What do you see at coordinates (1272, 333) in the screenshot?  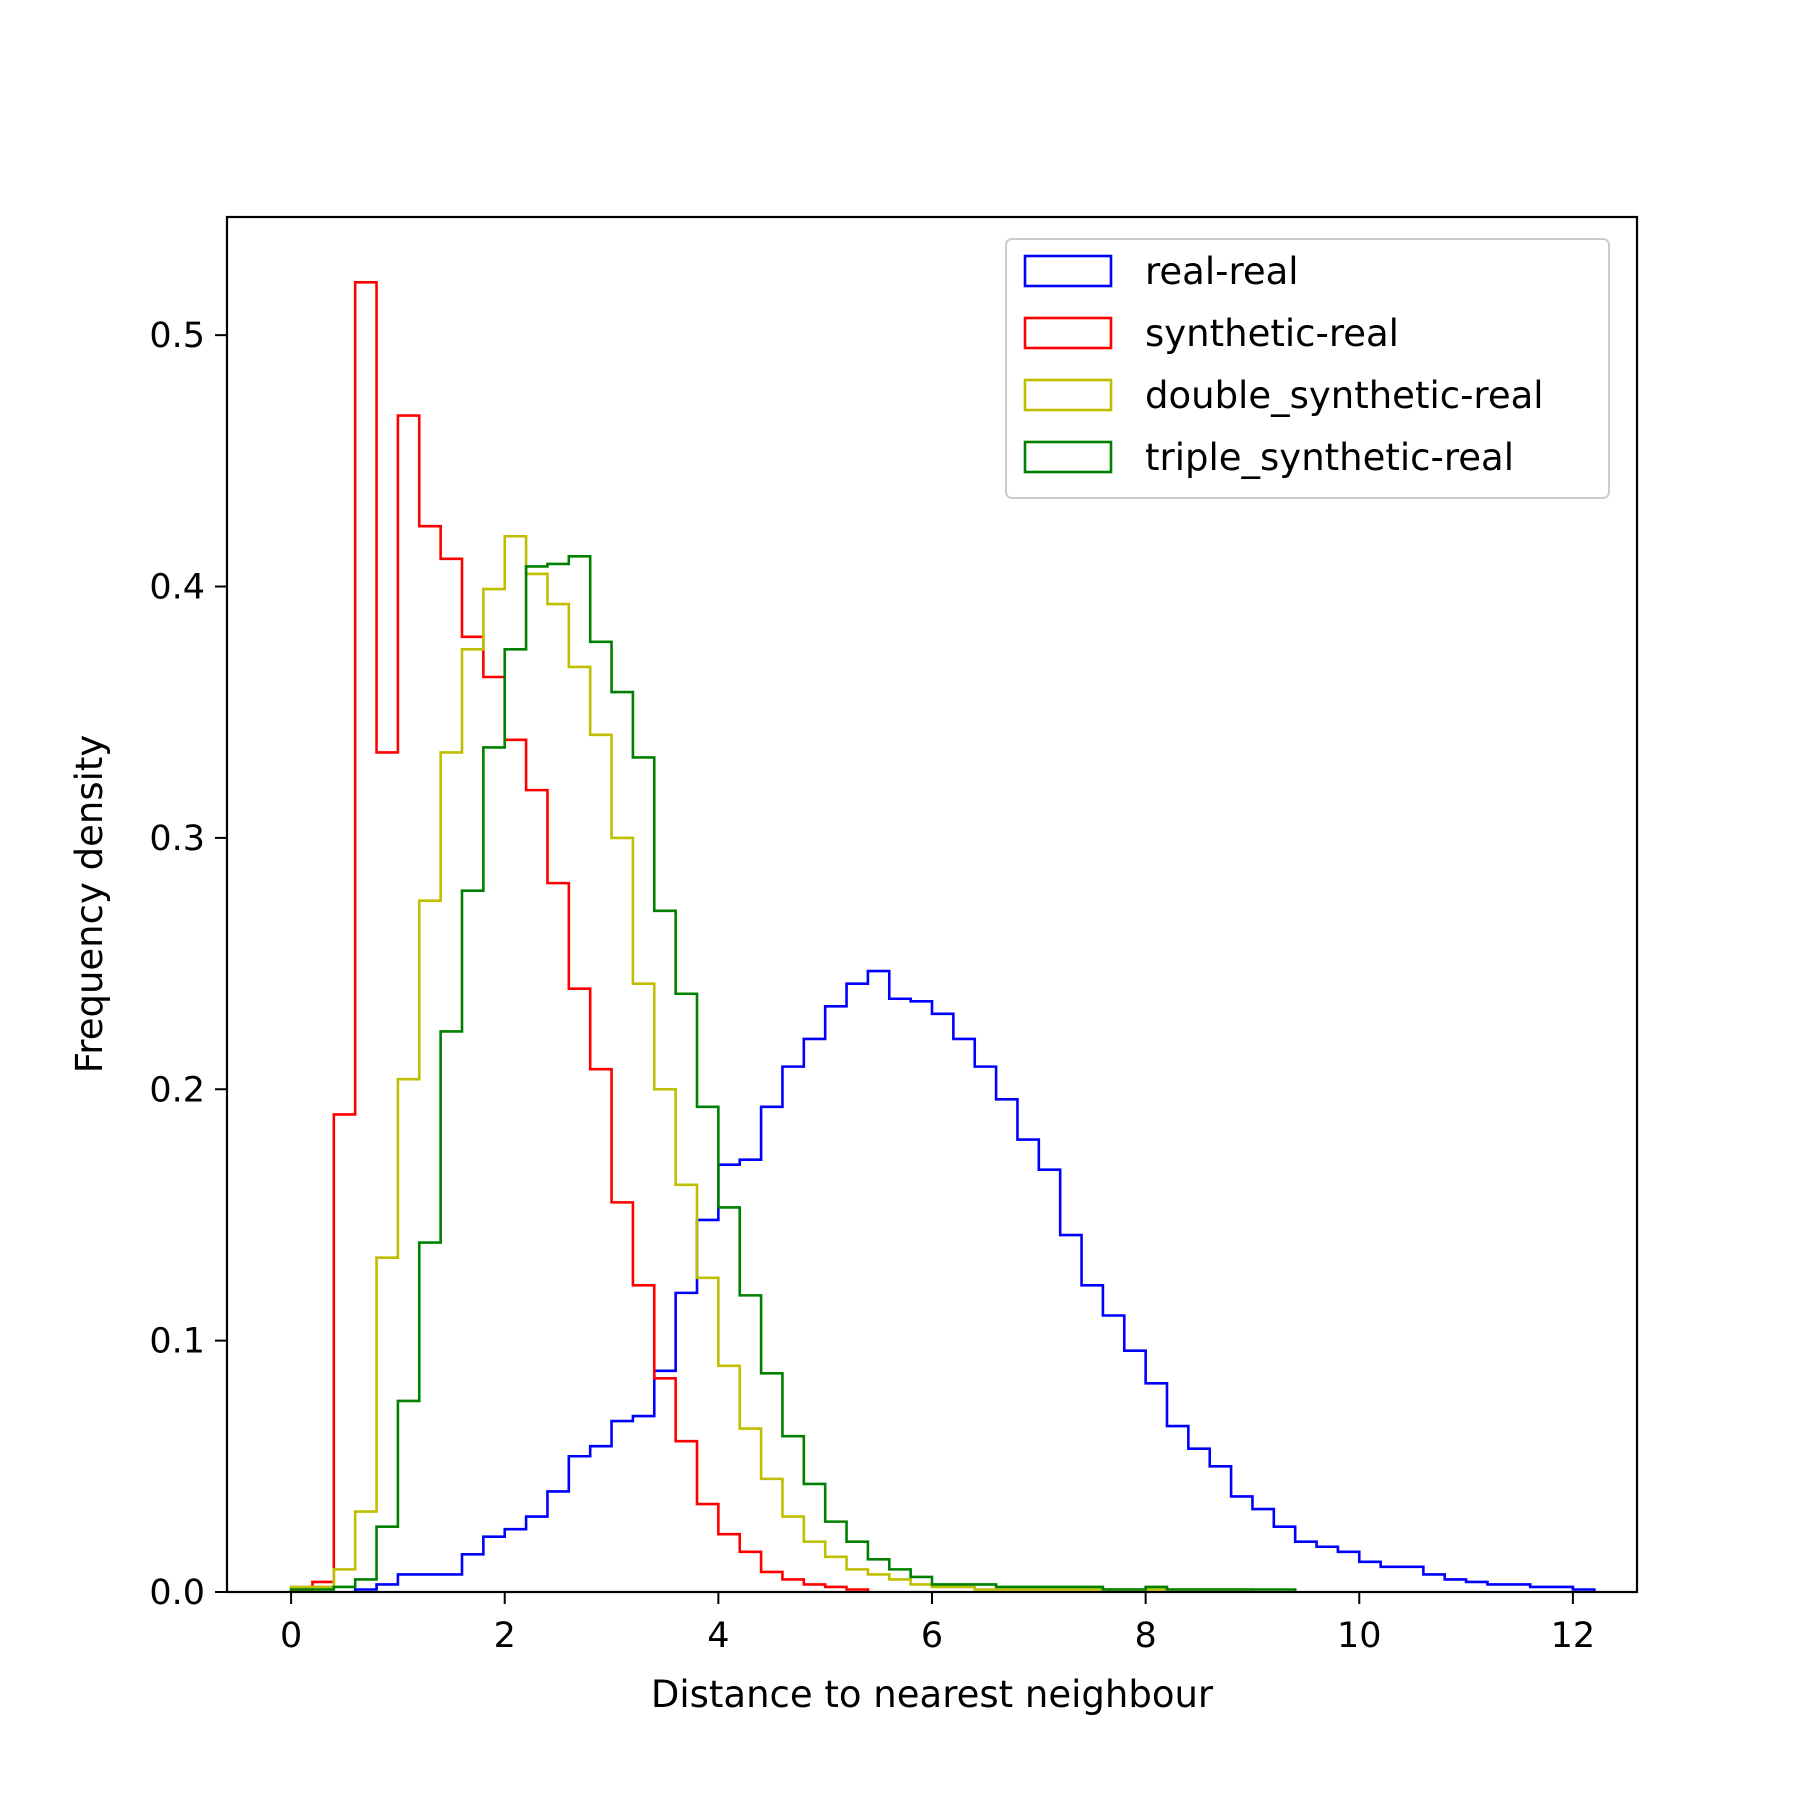 I see `legend-label-1: synthetic-real` at bounding box center [1272, 333].